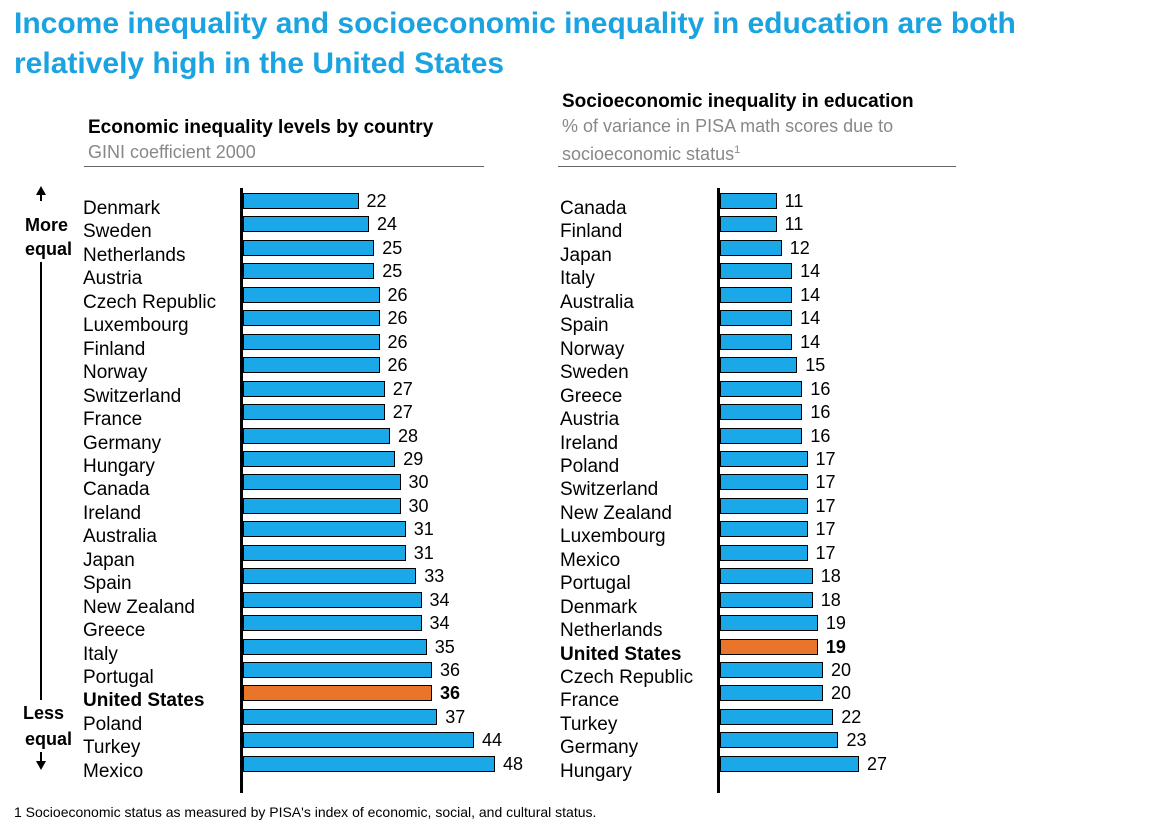 The image size is (1150, 833). Describe the element at coordinates (144, 701) in the screenshot. I see `gini-category-label: United States` at that location.